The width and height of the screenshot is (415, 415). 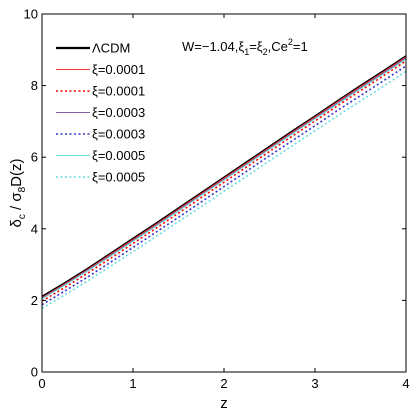 I want to click on y-label-sub-c: c, so click(x=22, y=216).